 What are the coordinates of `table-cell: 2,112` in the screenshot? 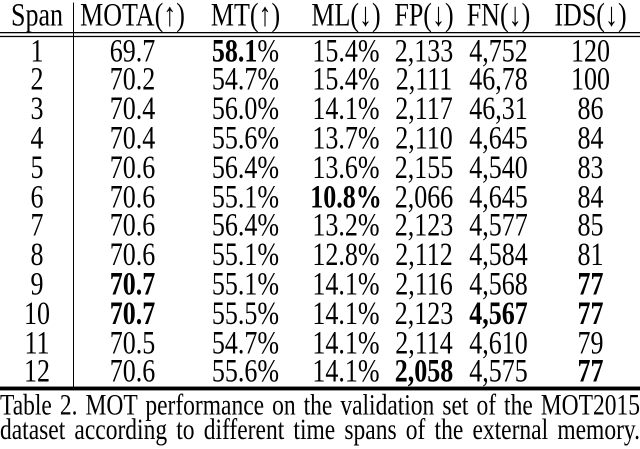 It's located at (424, 254).